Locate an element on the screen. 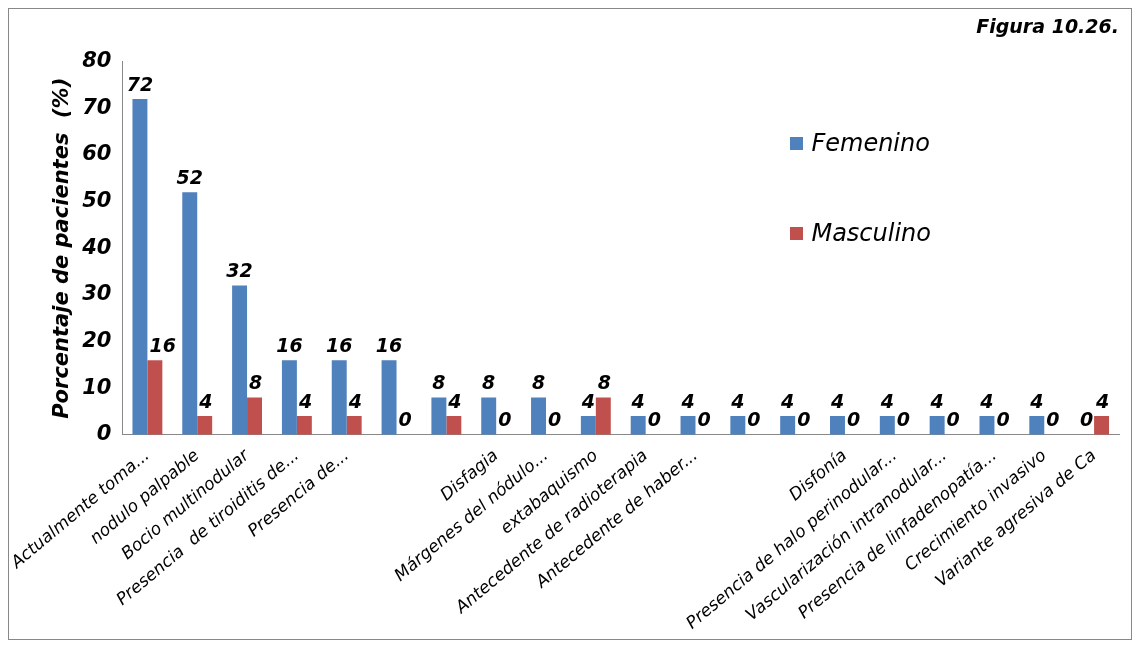 The height and width of the screenshot is (648, 1140). y-tick-label: 40 is located at coordinates (96, 246).